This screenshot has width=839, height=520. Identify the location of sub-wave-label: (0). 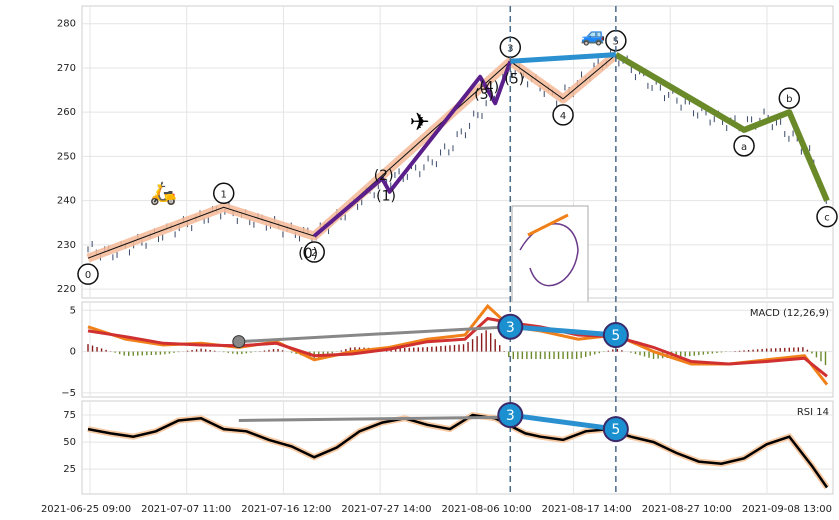
(308, 254).